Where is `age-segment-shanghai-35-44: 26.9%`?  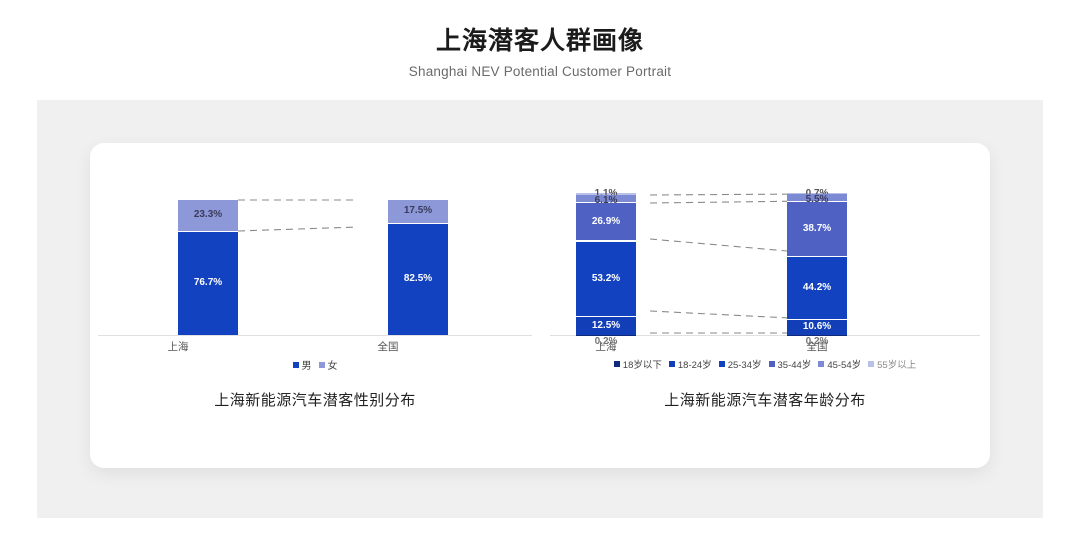 age-segment-shanghai-35-44: 26.9% is located at coordinates (606, 222).